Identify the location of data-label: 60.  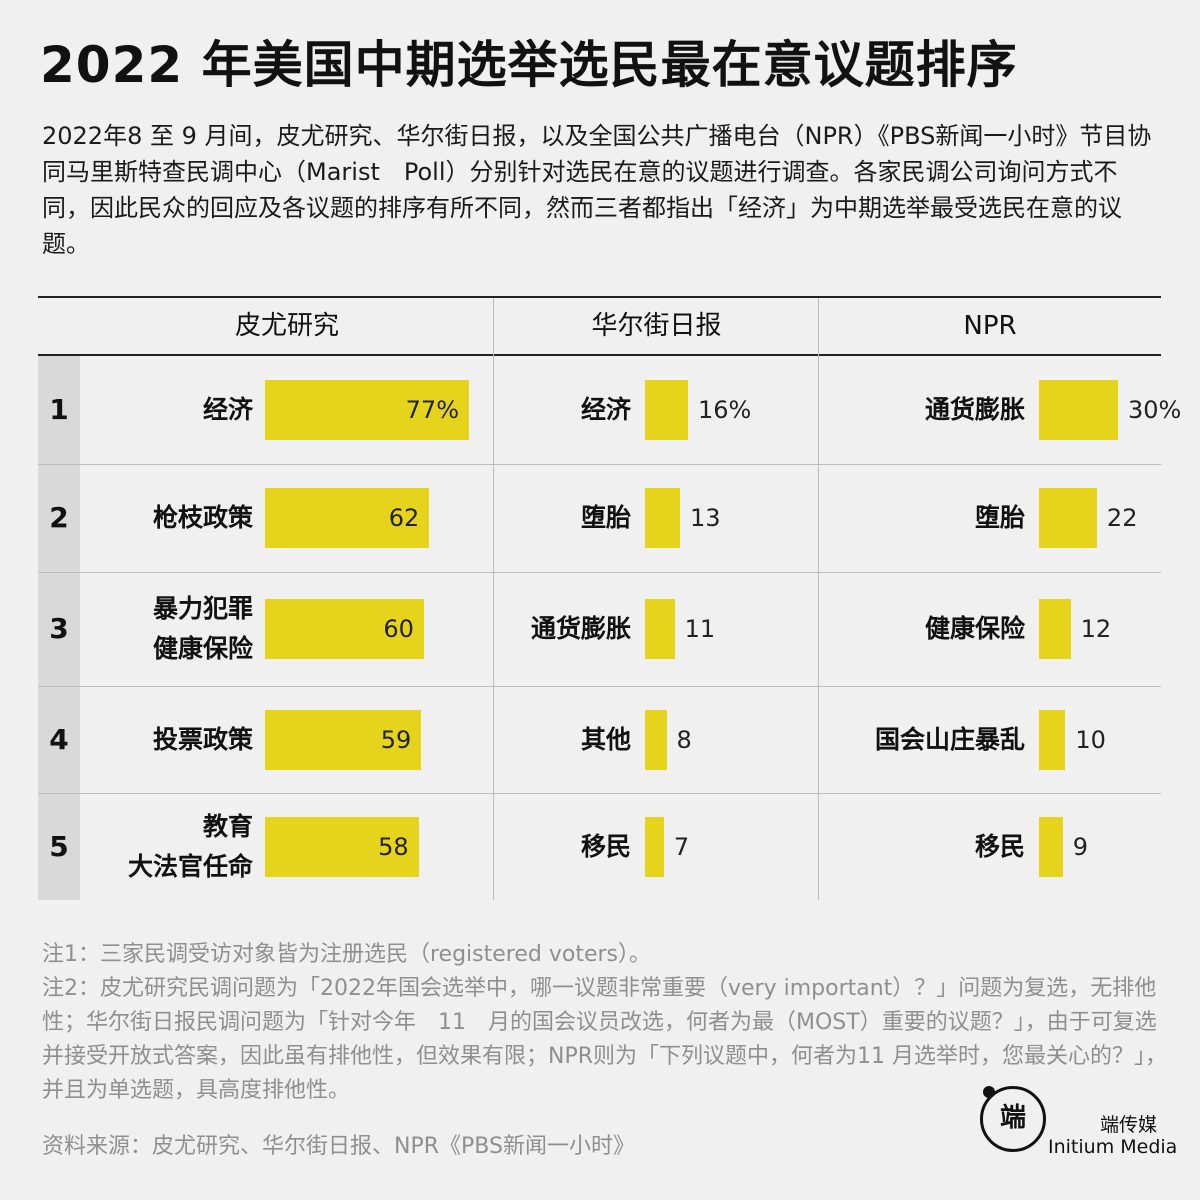
(398, 629).